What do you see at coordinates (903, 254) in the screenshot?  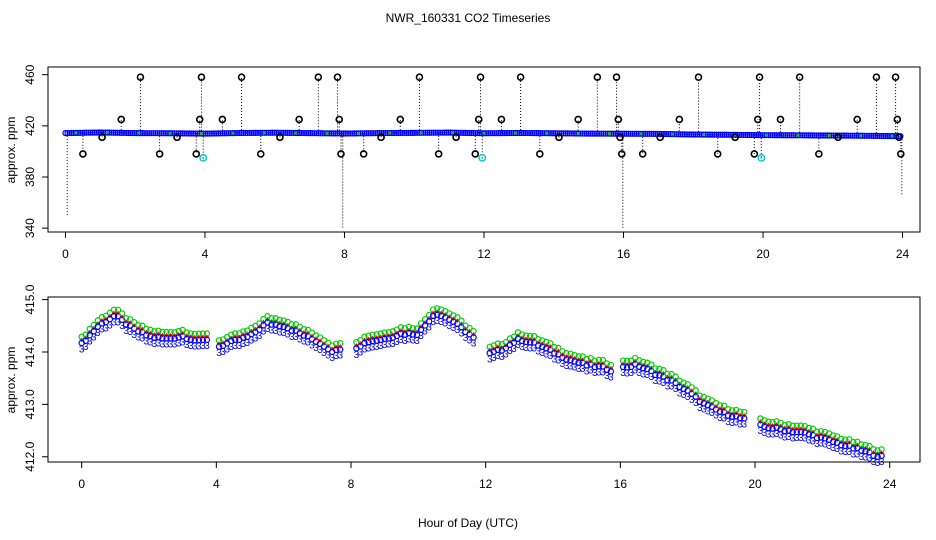 I see `top-x-tick-label: 24` at bounding box center [903, 254].